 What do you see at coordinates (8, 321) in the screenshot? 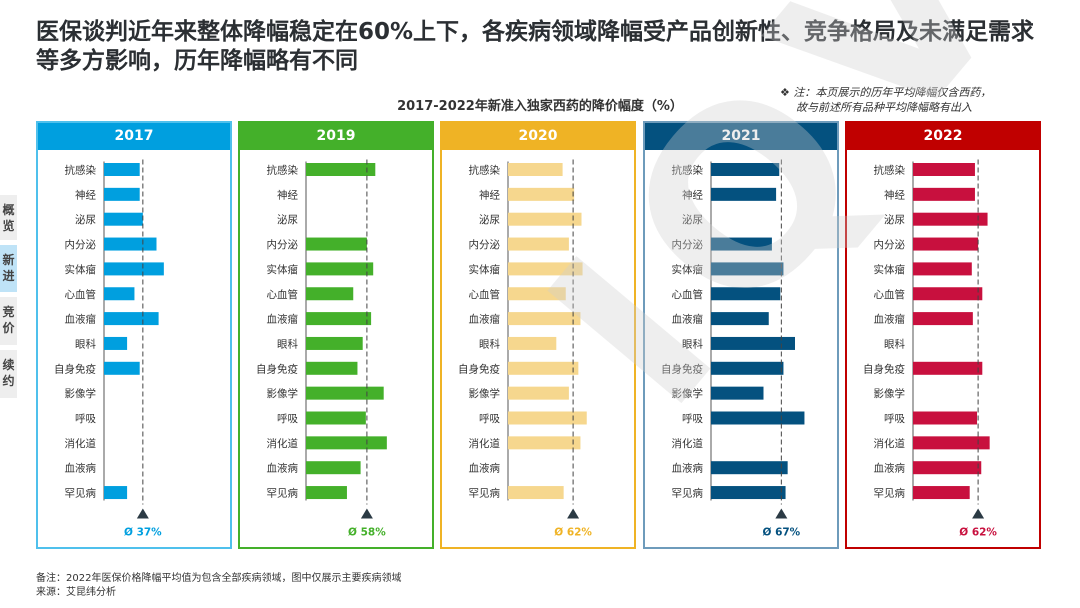
I see `sidebar-tab-bidding: 竞价` at bounding box center [8, 321].